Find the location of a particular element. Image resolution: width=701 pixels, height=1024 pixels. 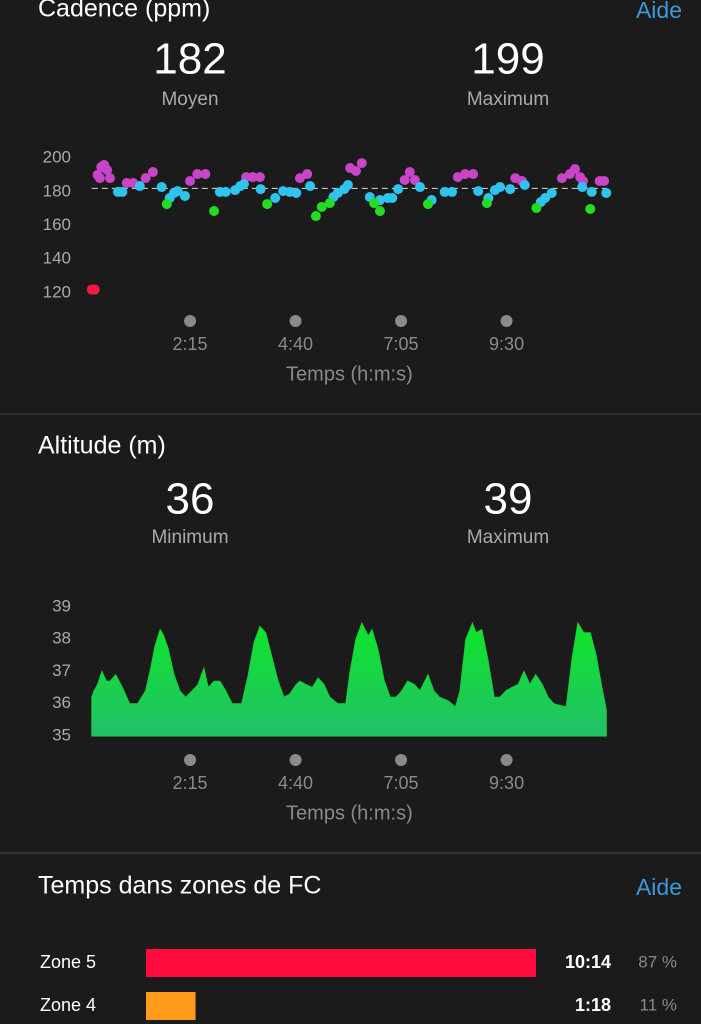

section-title: Temps dans zones de FC is located at coordinates (179, 886).